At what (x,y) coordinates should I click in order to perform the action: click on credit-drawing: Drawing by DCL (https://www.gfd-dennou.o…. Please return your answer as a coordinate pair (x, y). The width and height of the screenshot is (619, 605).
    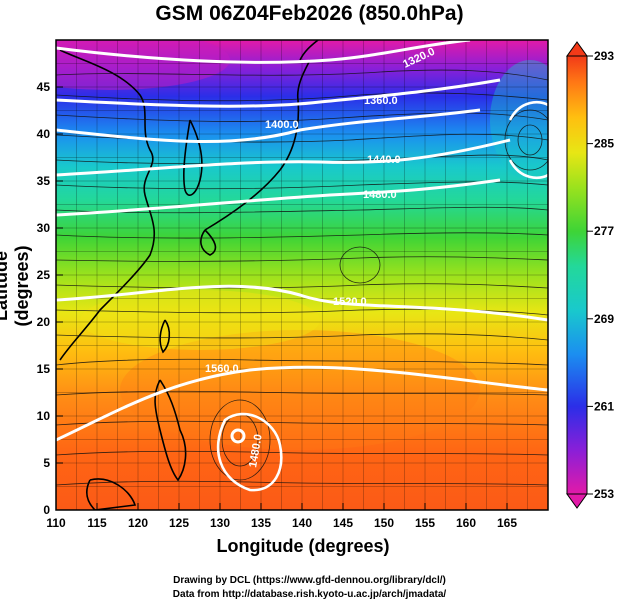
    Looking at the image, I should click on (309, 580).